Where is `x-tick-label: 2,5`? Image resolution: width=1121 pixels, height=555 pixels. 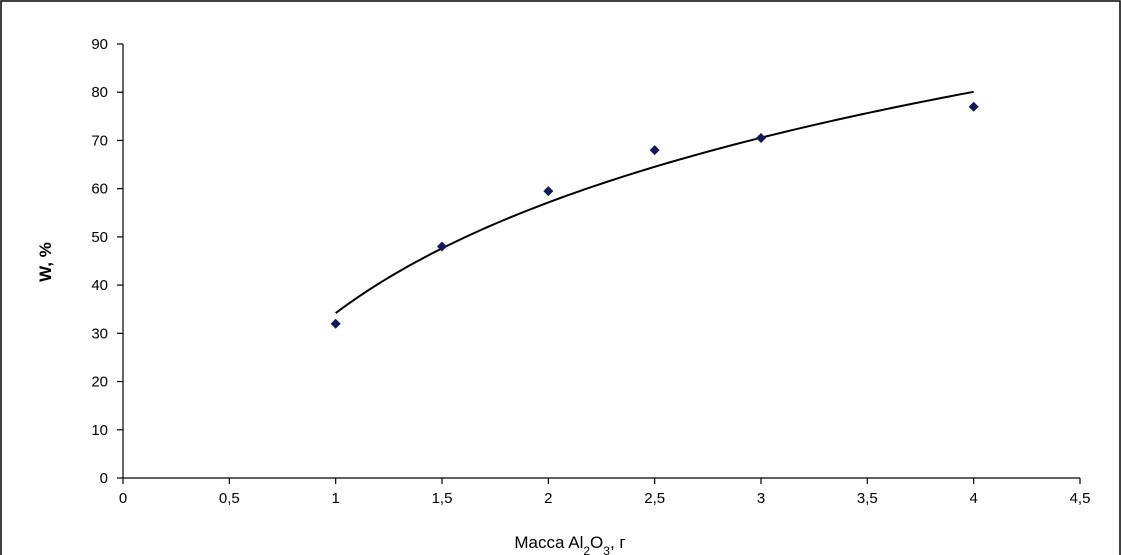
x-tick-label: 2,5 is located at coordinates (654, 498).